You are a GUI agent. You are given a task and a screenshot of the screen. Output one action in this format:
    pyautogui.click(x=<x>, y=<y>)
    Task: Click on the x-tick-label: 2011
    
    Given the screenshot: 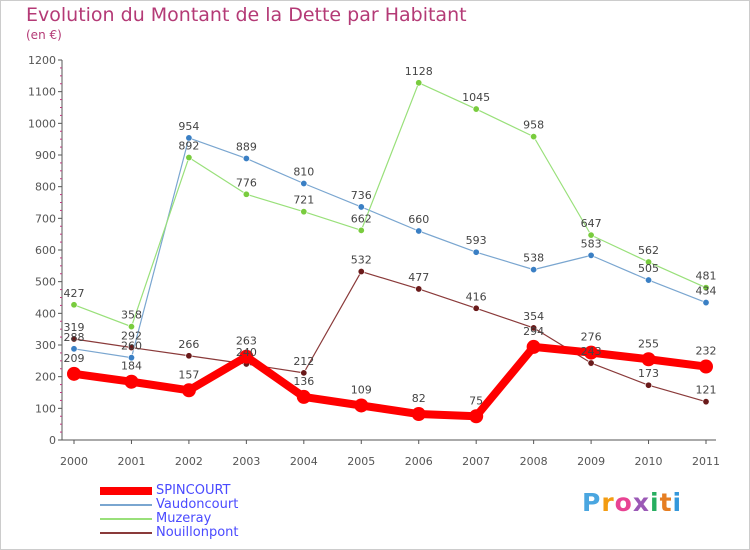 What is the action you would take?
    pyautogui.click(x=706, y=461)
    